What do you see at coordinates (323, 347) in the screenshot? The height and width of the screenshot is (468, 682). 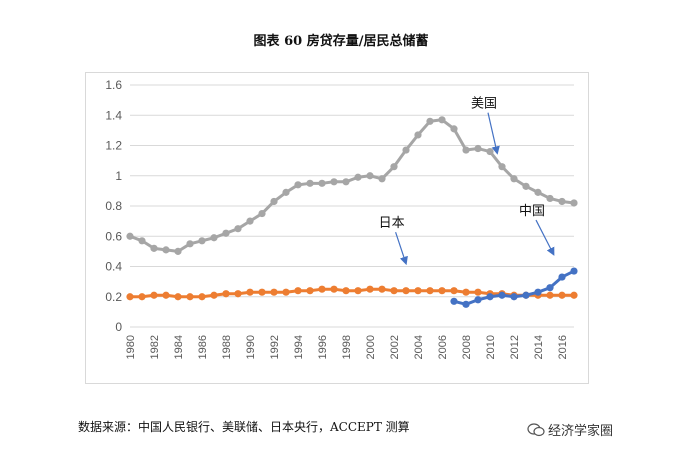 I see `x-tick-label: 1996` at bounding box center [323, 347].